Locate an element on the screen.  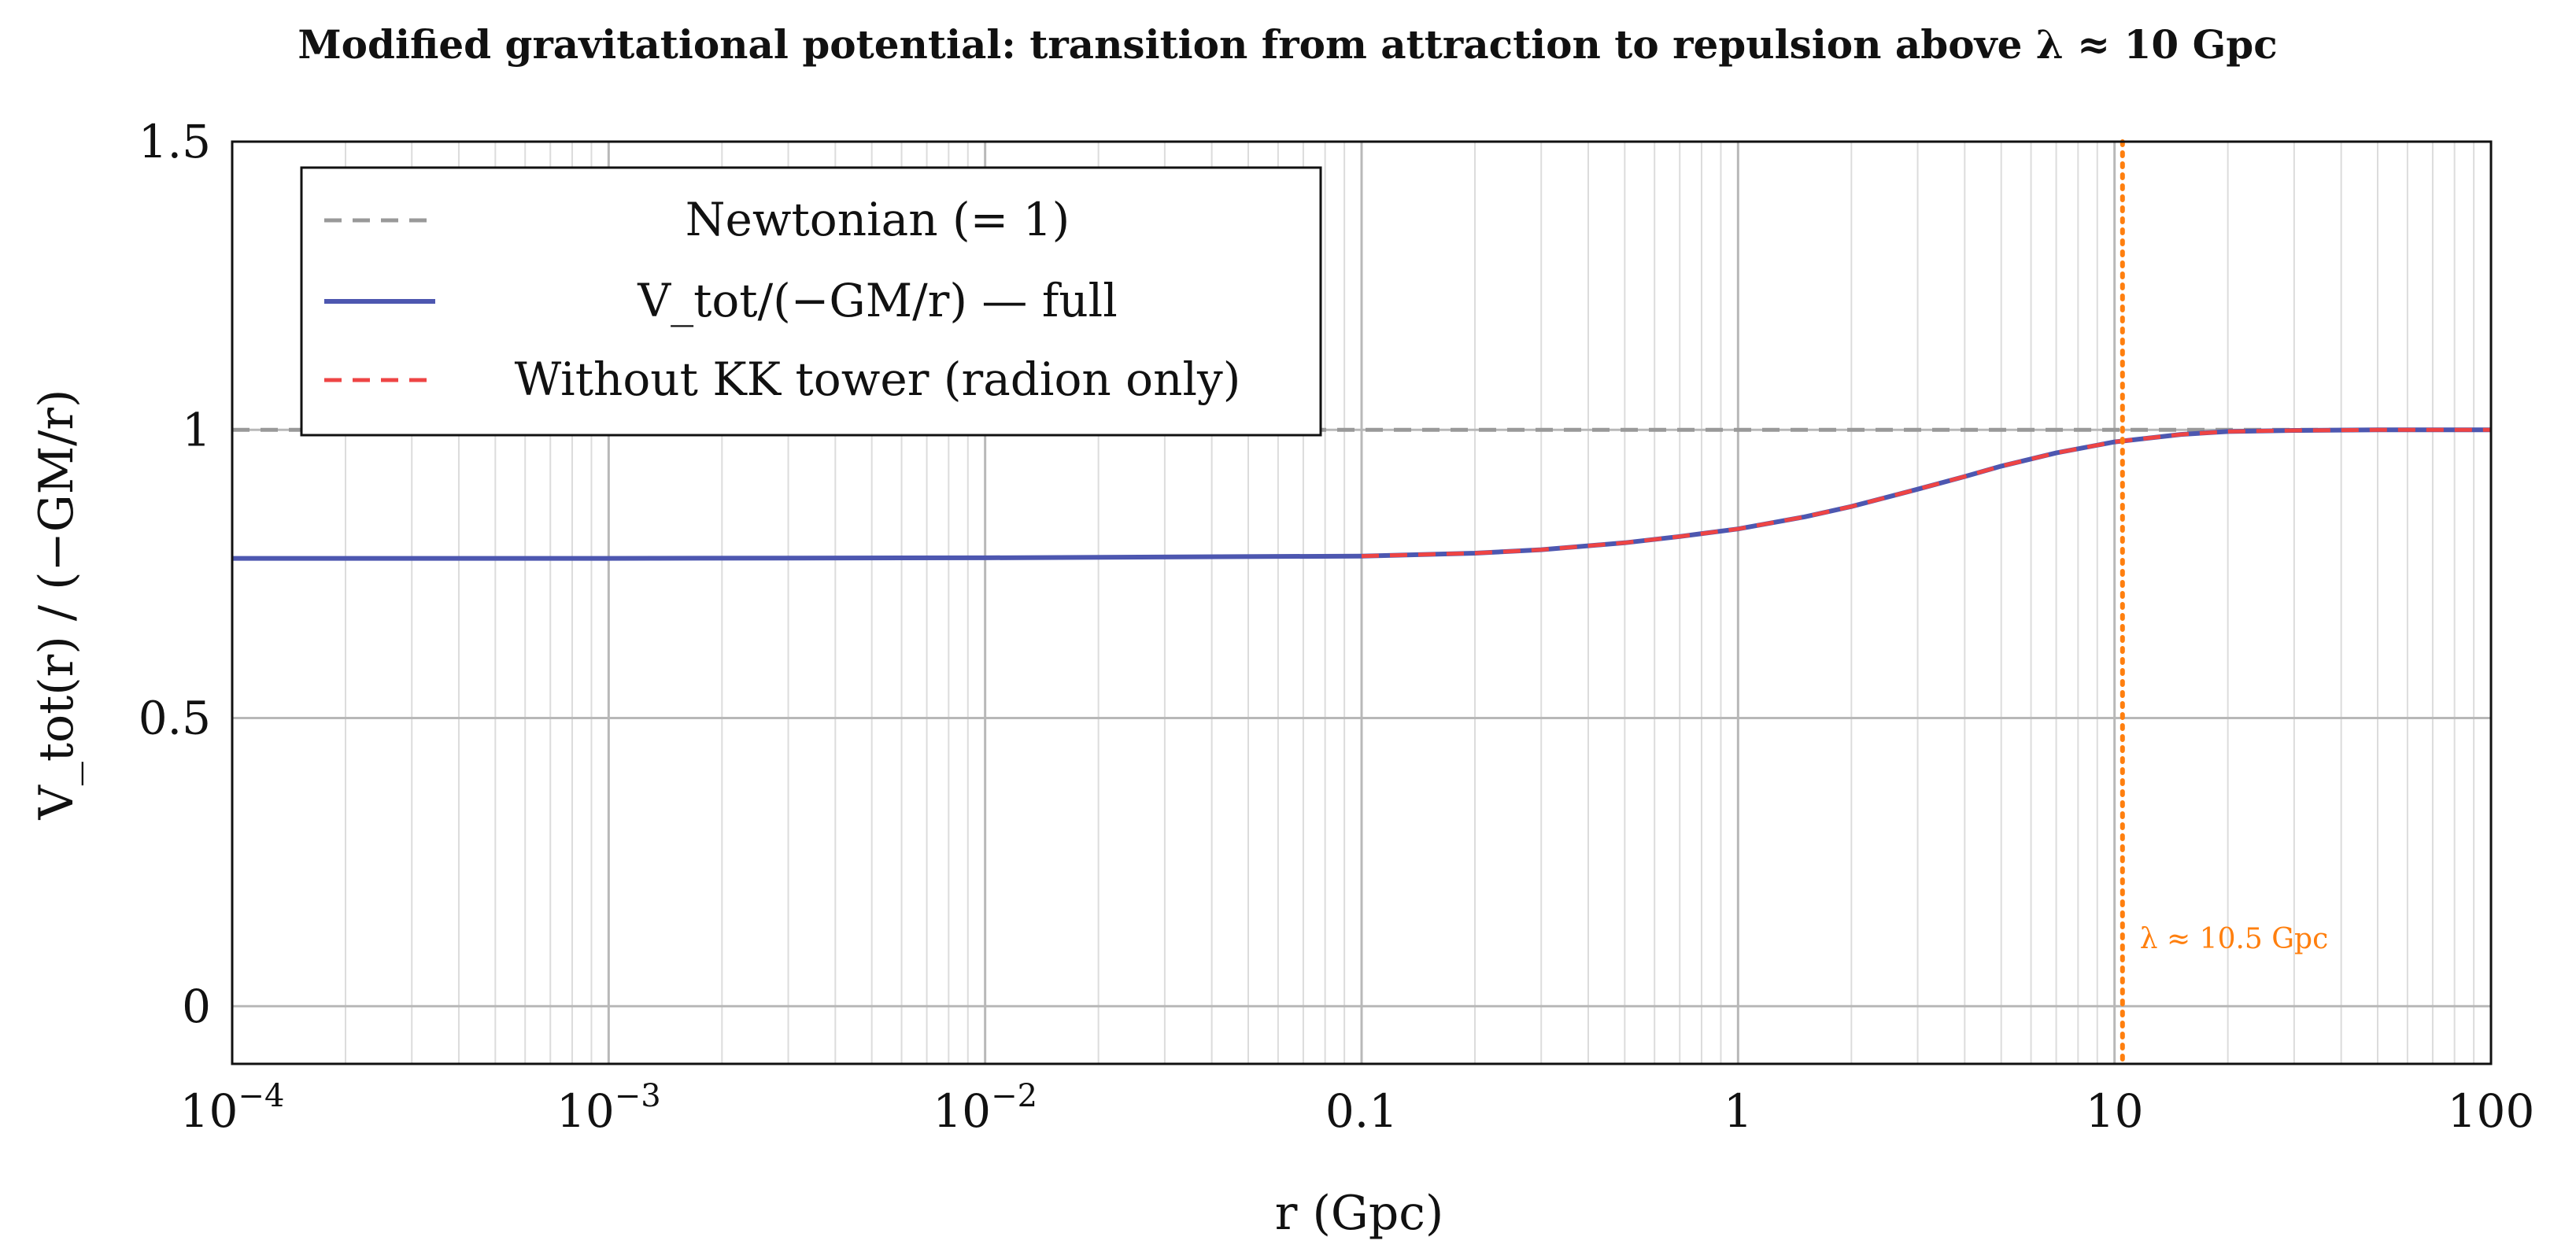
x-tick-label: 100 is located at coordinates (2491, 1111).